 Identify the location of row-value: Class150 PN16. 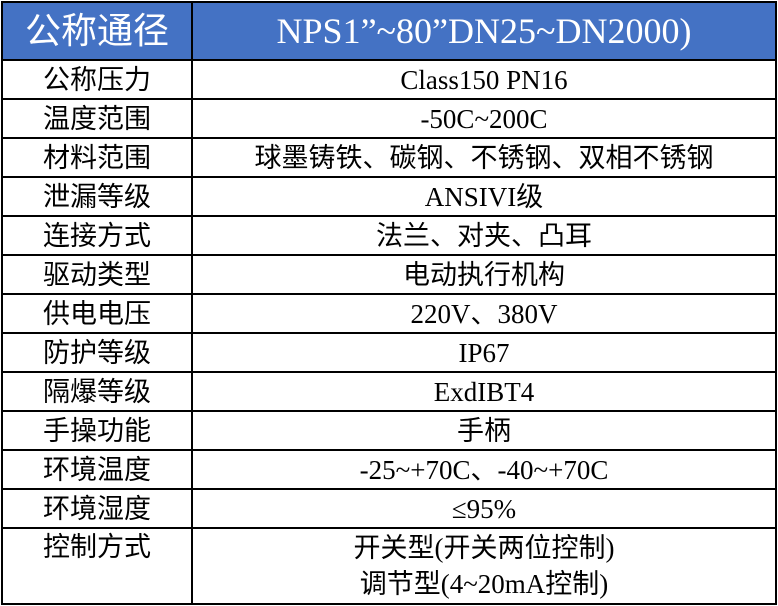
(484, 79).